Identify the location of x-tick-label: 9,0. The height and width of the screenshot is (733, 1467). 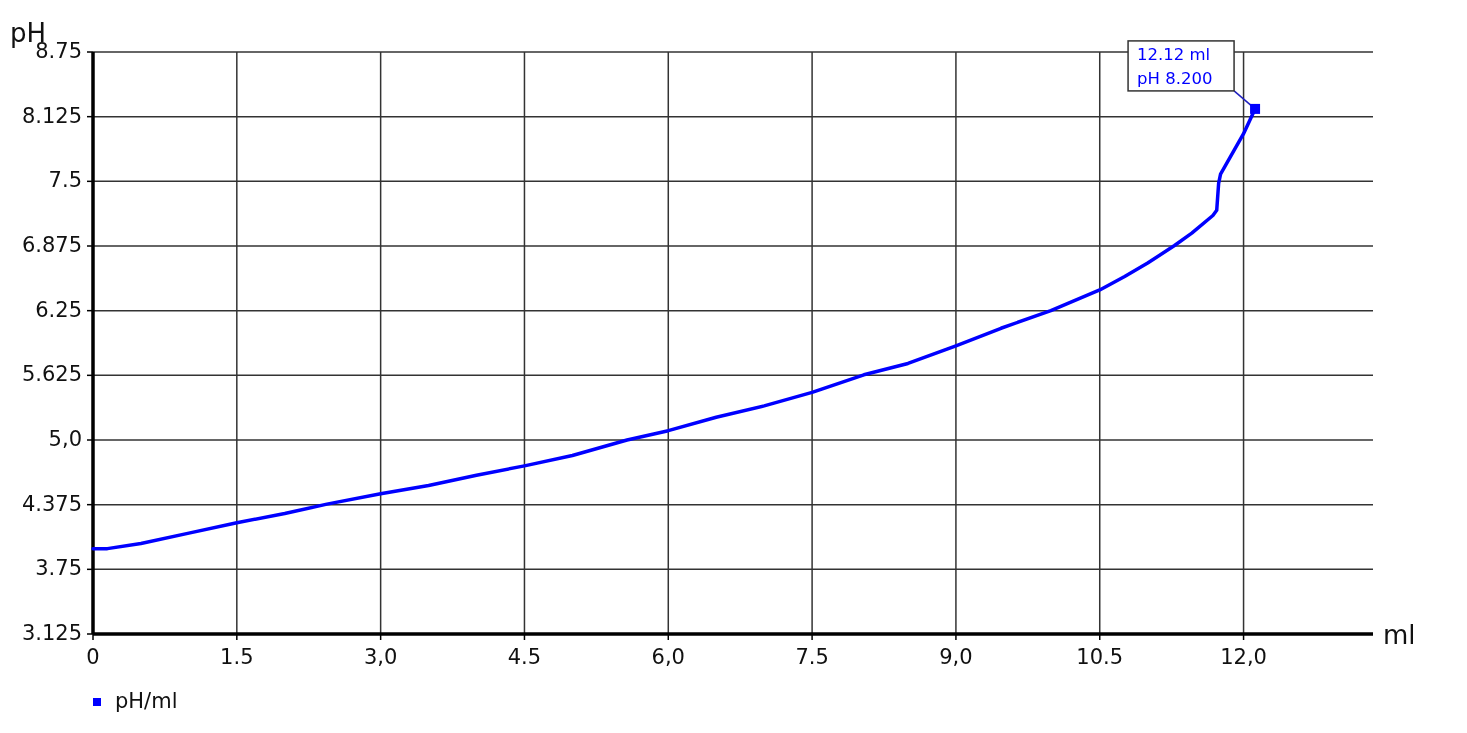
(956, 657).